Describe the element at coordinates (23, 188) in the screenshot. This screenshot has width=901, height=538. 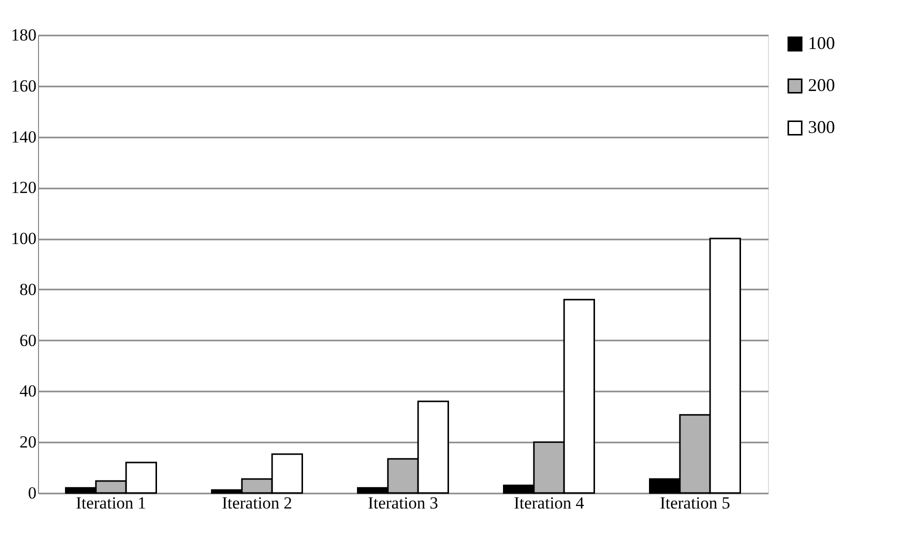
I see `y-tick-label: 120` at that location.